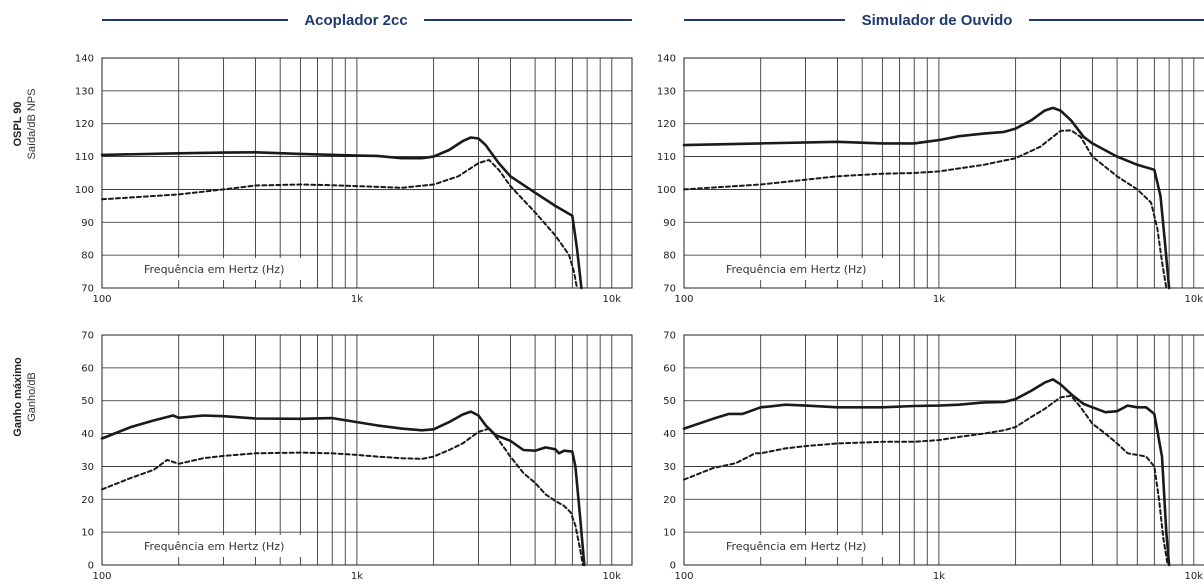 This screenshot has width=1204, height=585. What do you see at coordinates (32, 397) in the screenshot?
I see `row-subtitle-gain: Ganho/dB` at bounding box center [32, 397].